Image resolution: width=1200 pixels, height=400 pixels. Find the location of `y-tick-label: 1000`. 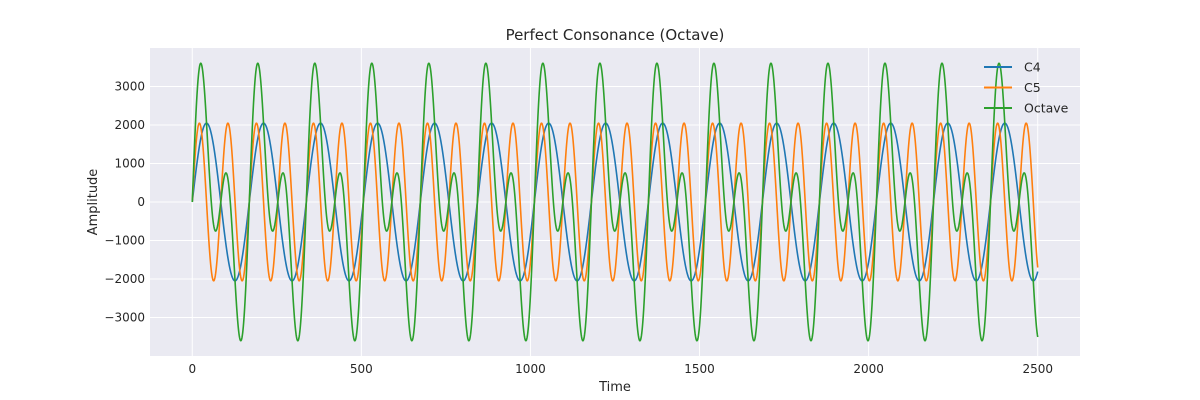

y-tick-label: 1000 is located at coordinates (129, 164).